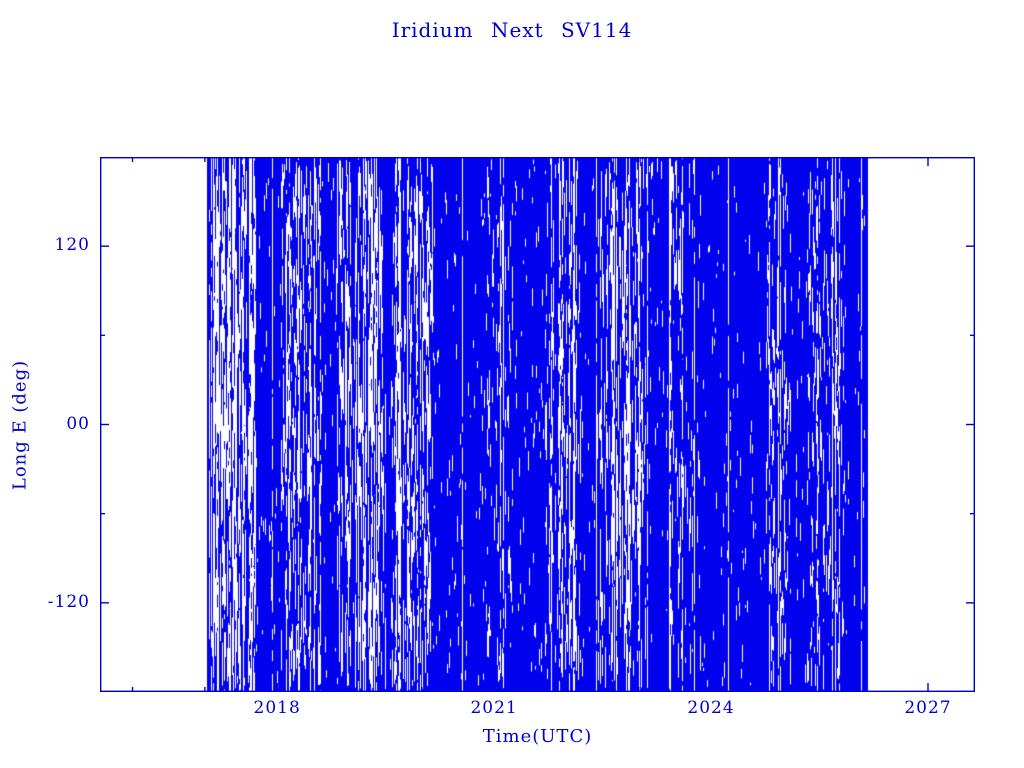 This screenshot has height=768, width=1024. Describe the element at coordinates (72, 245) in the screenshot. I see `y-tick-label: 120` at that location.